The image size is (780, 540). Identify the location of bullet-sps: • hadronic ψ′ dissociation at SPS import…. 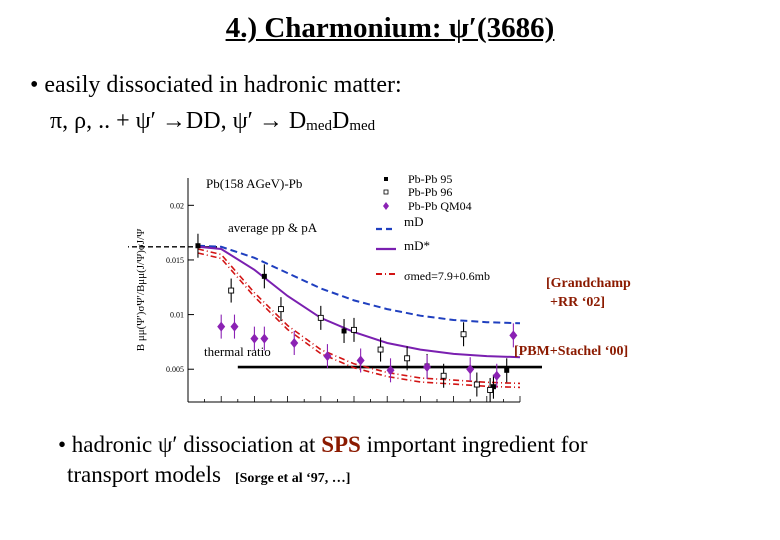
(323, 444).